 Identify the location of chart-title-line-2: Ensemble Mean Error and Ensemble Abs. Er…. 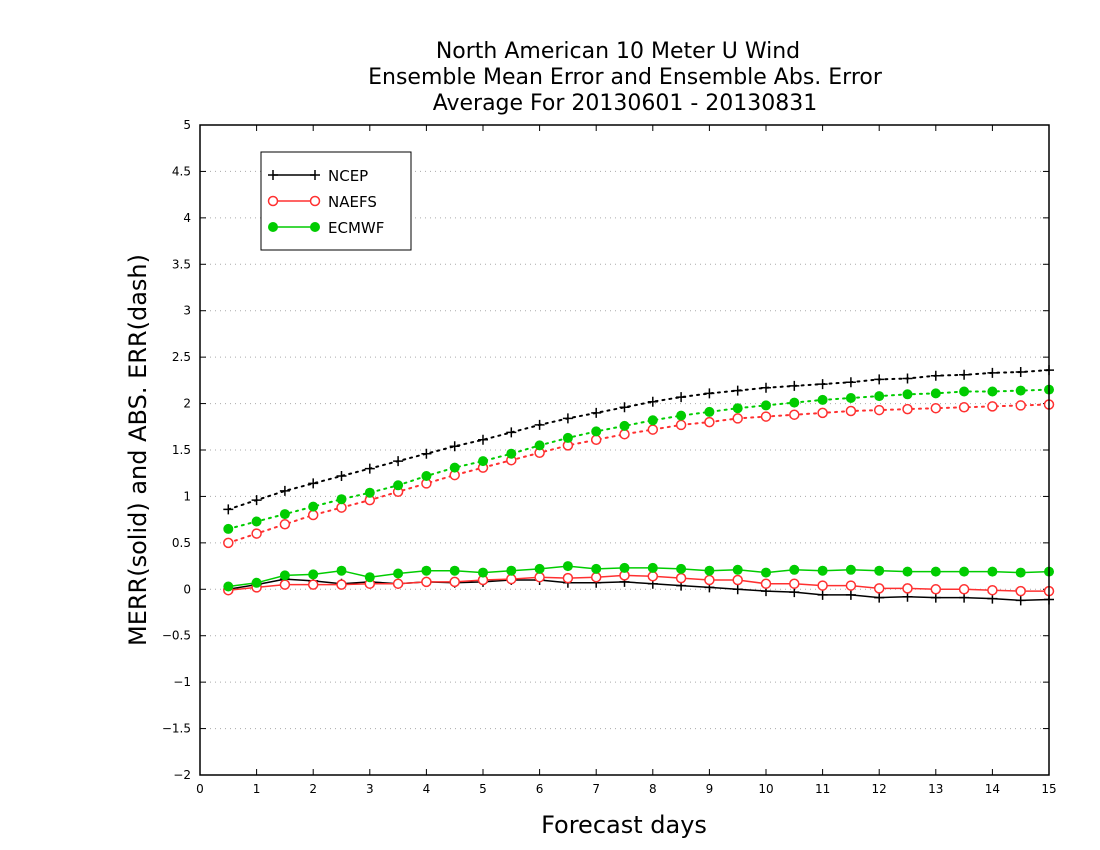
(625, 77).